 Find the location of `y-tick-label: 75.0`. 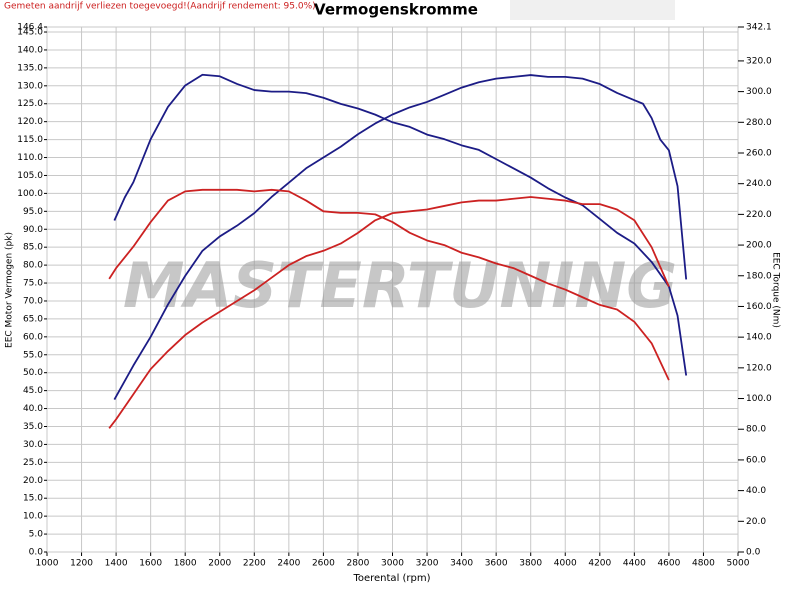

y-tick-label: 75.0 is located at coordinates (33, 284).